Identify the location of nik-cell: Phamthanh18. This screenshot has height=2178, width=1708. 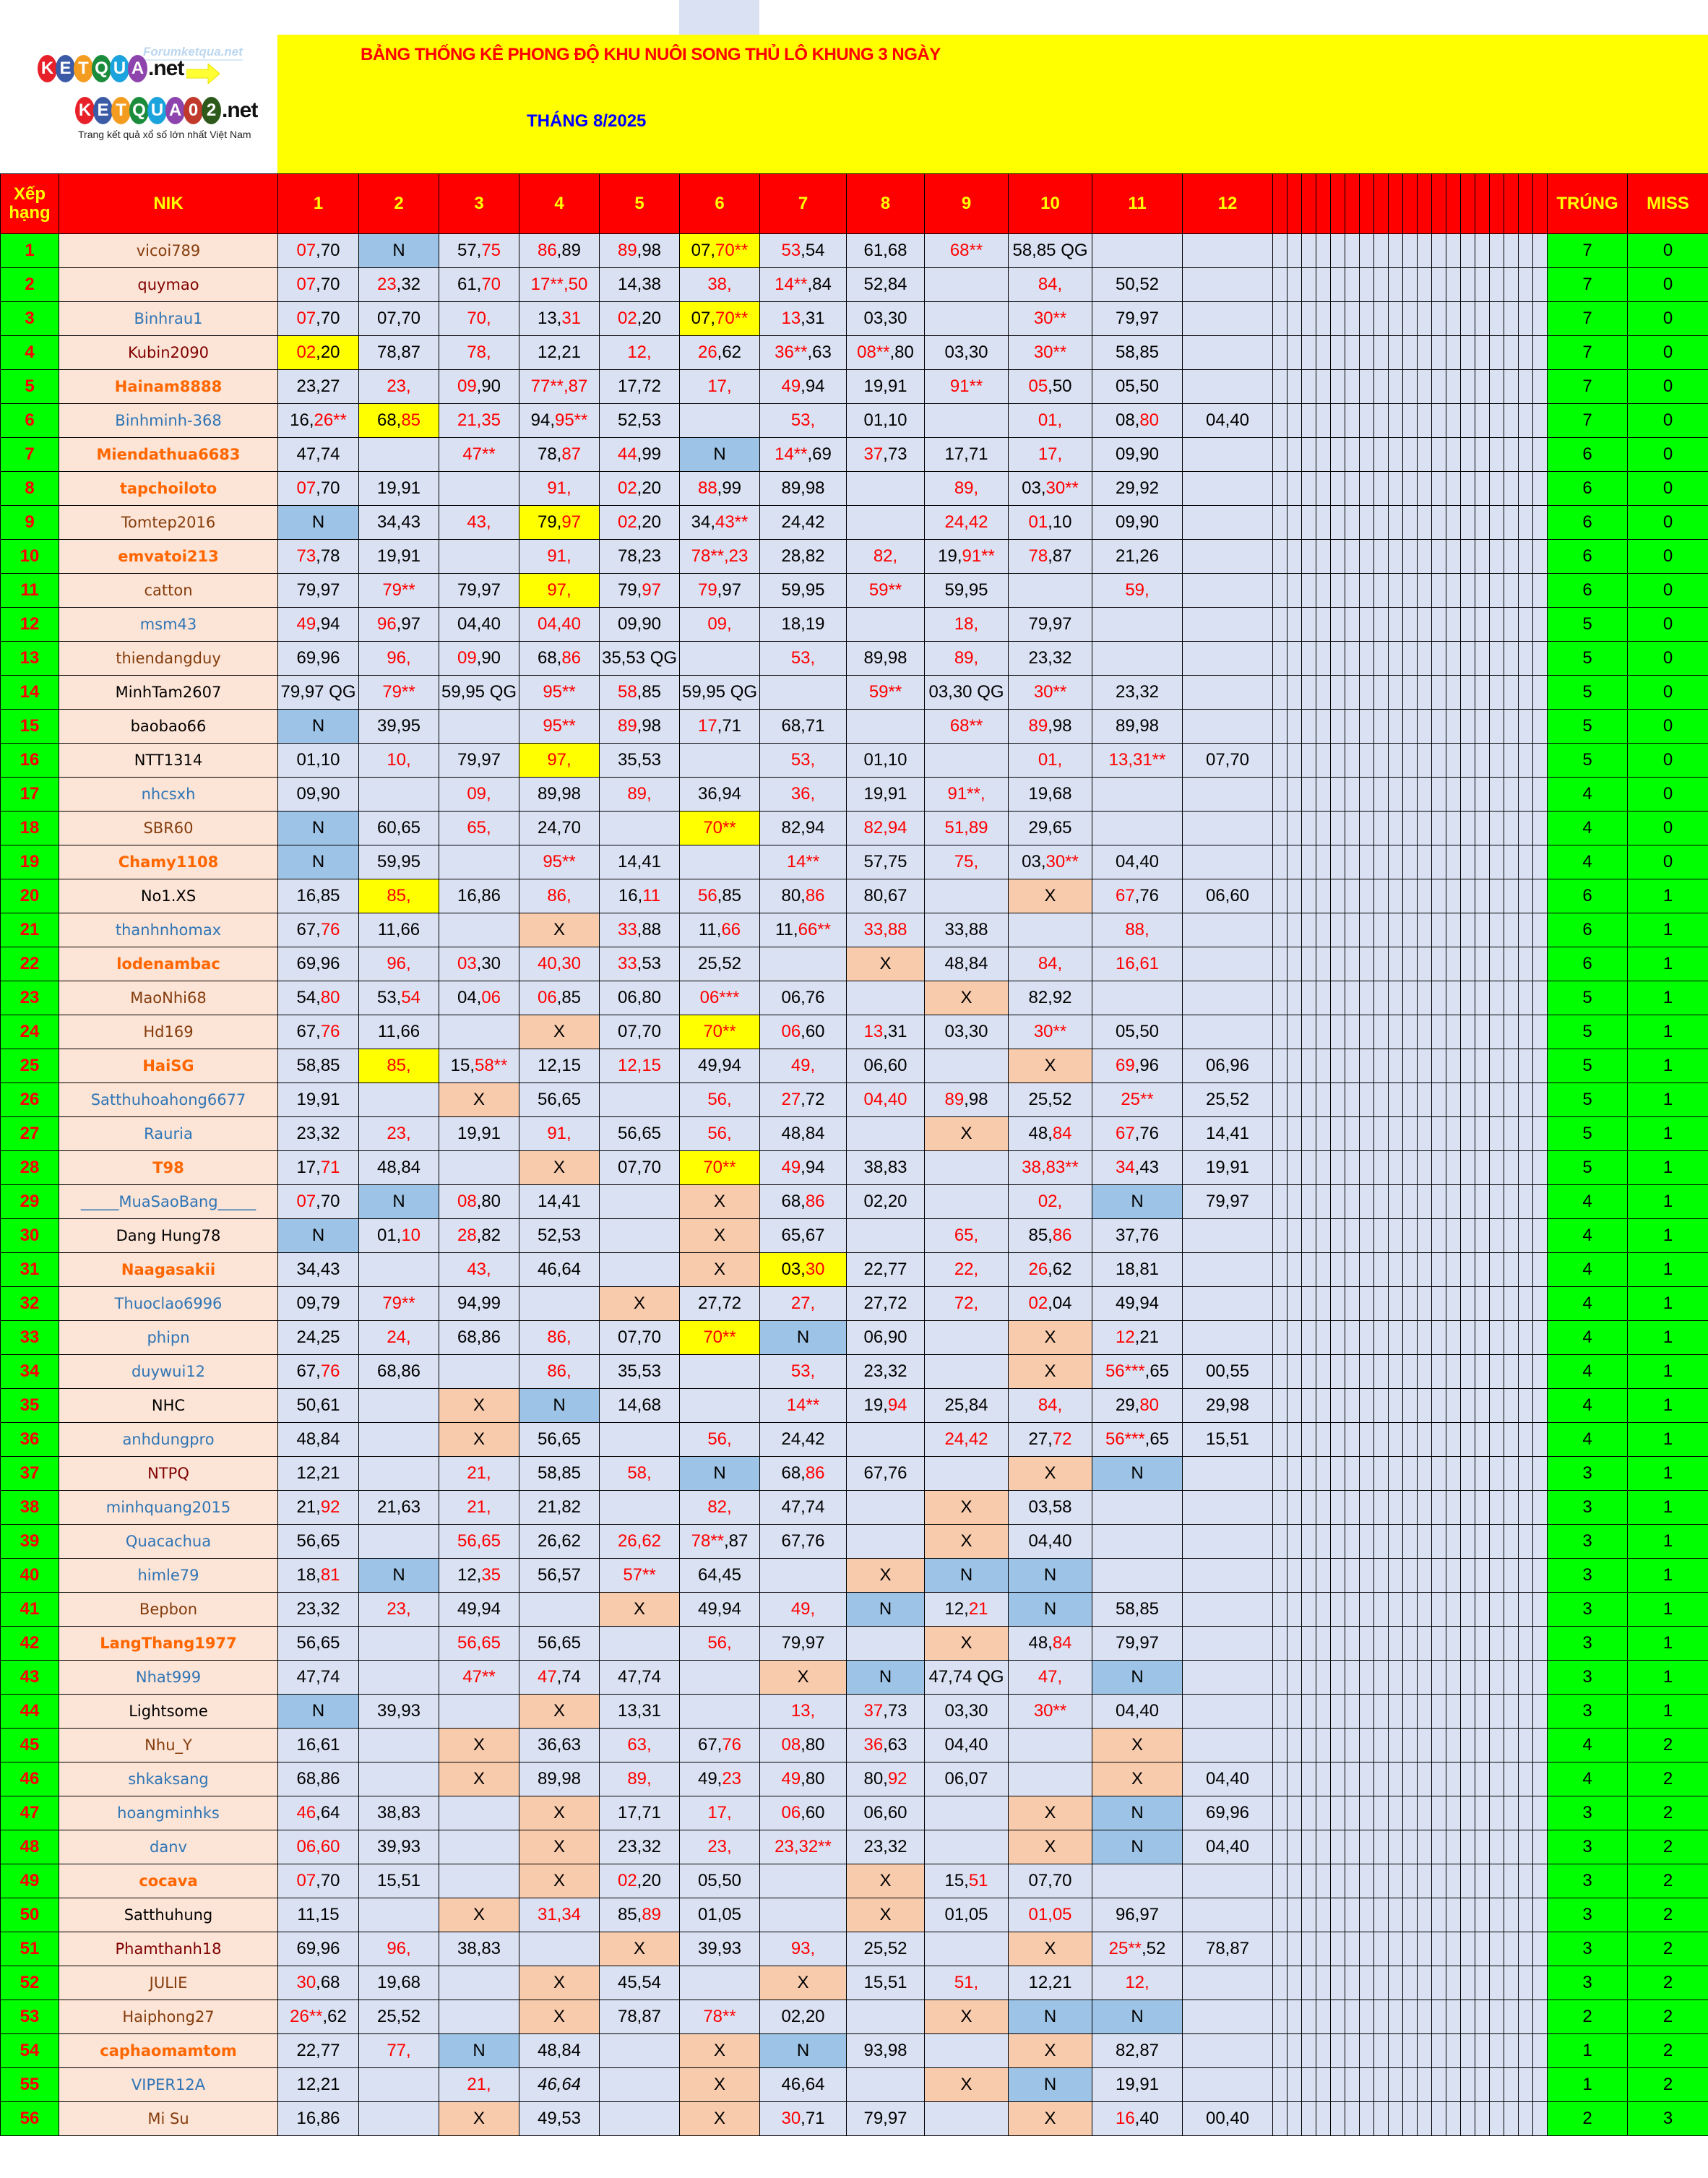
(168, 1949).